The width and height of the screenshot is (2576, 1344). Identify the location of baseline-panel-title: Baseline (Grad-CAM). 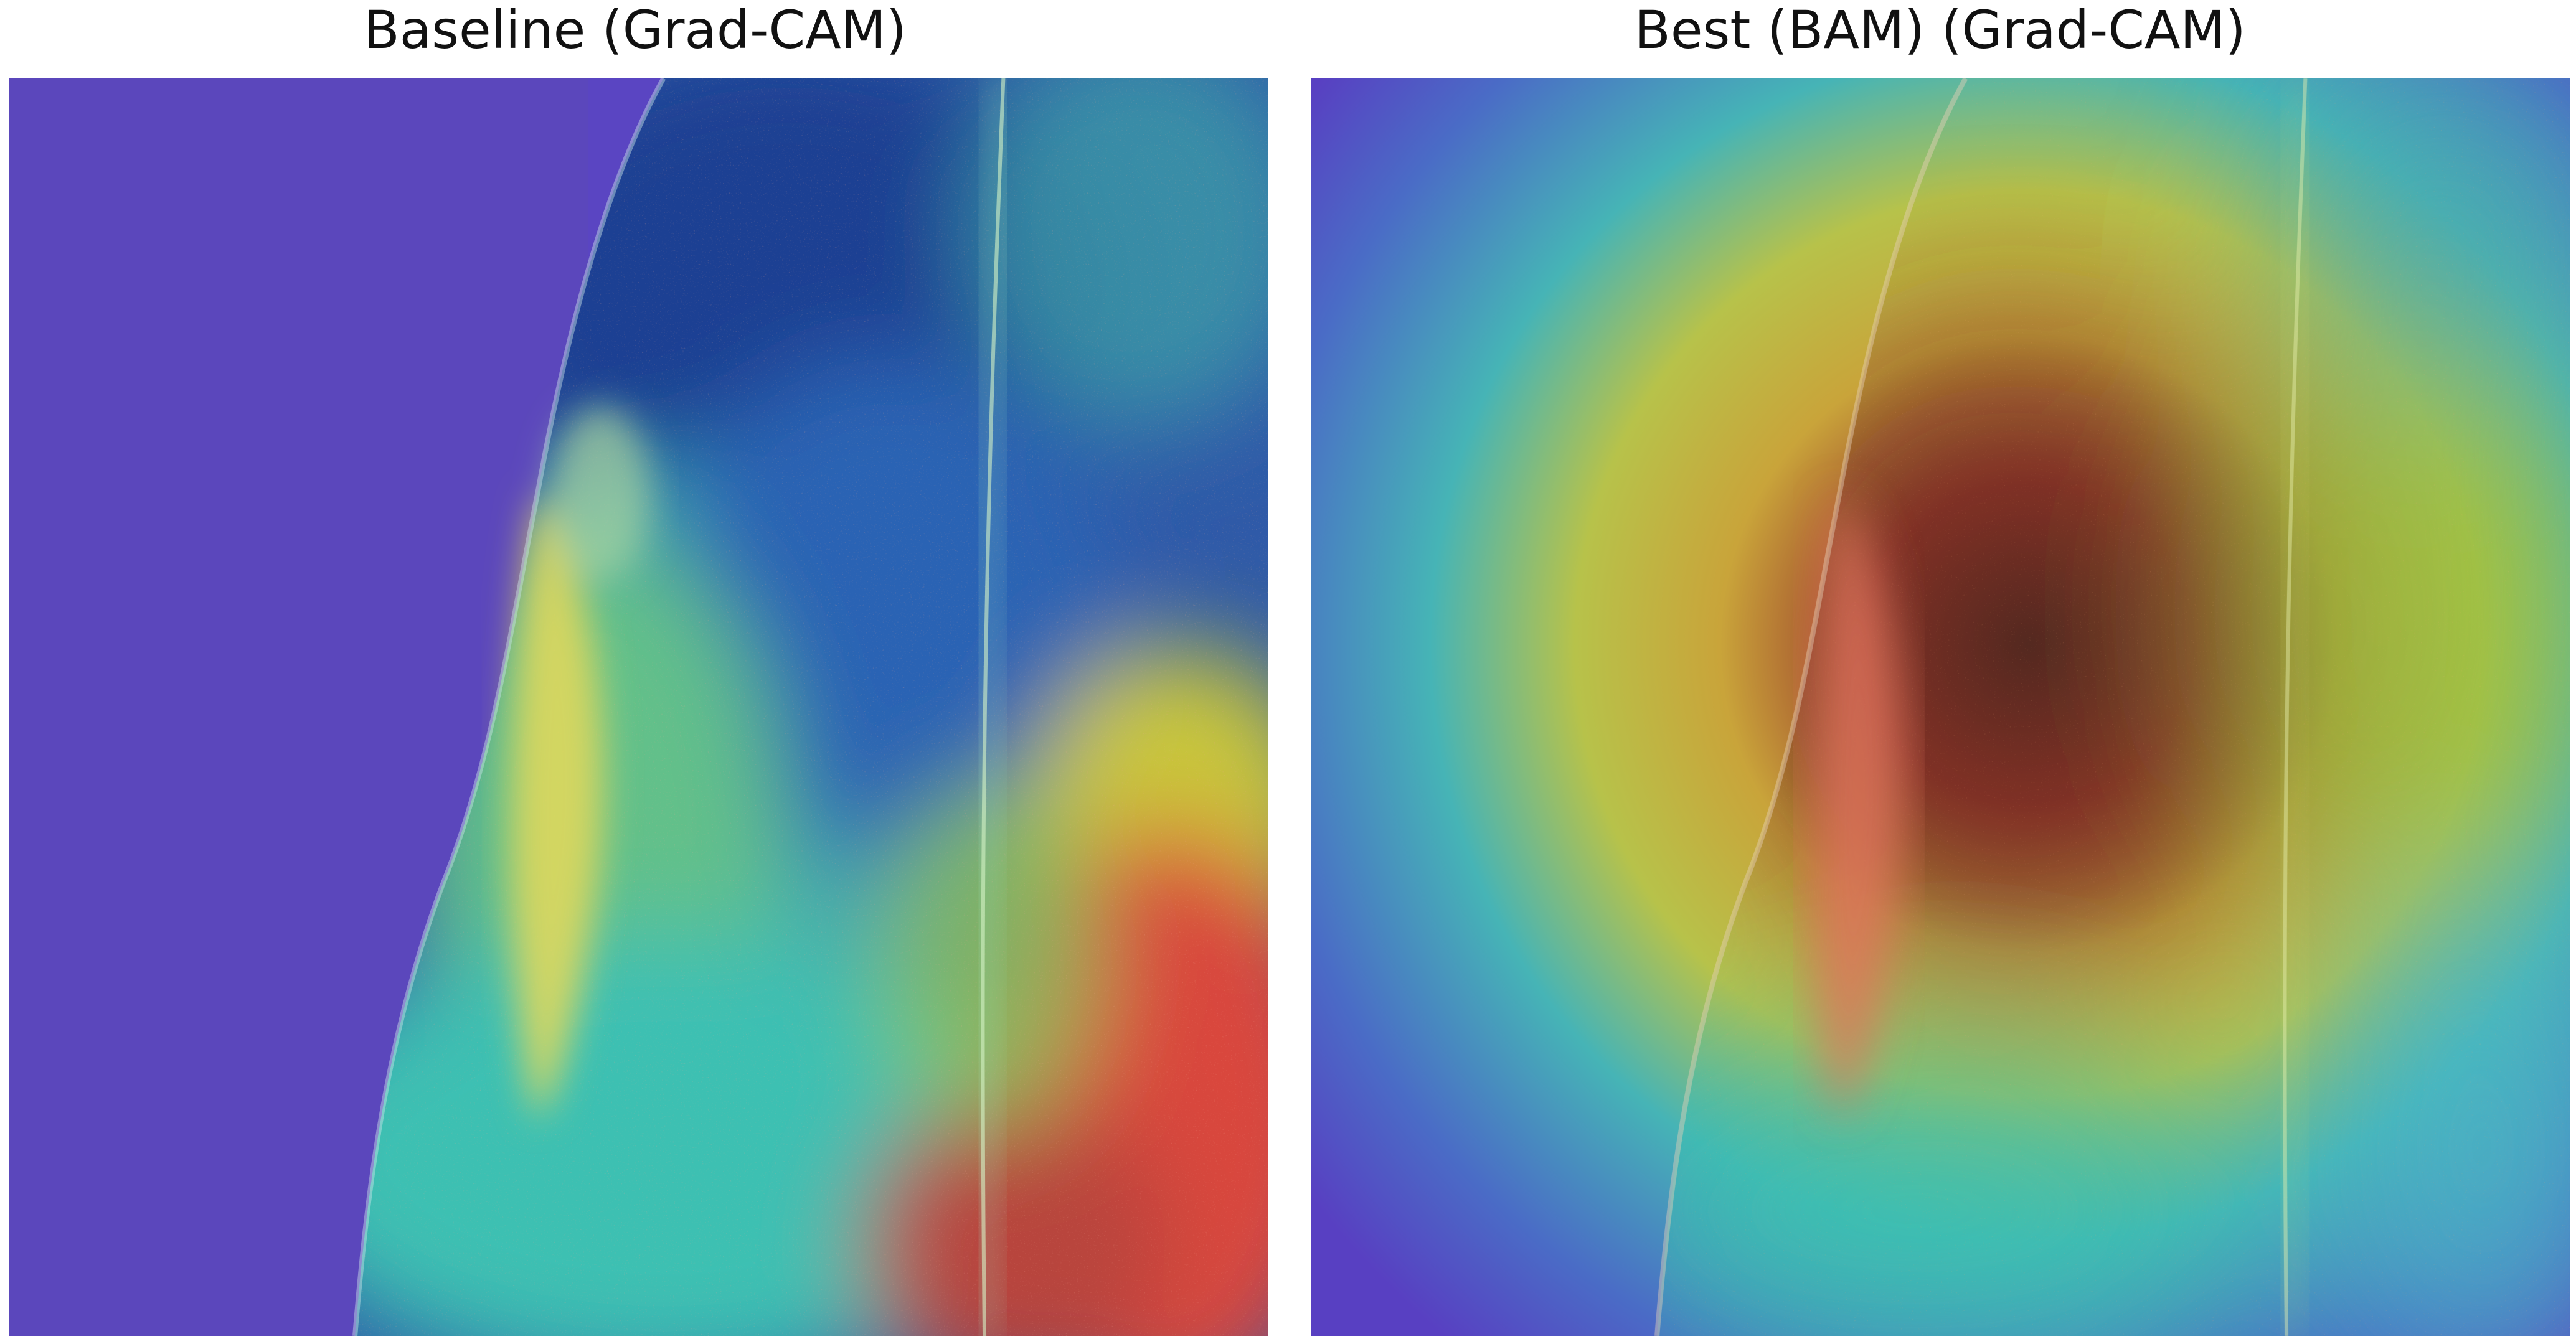
(635, 34).